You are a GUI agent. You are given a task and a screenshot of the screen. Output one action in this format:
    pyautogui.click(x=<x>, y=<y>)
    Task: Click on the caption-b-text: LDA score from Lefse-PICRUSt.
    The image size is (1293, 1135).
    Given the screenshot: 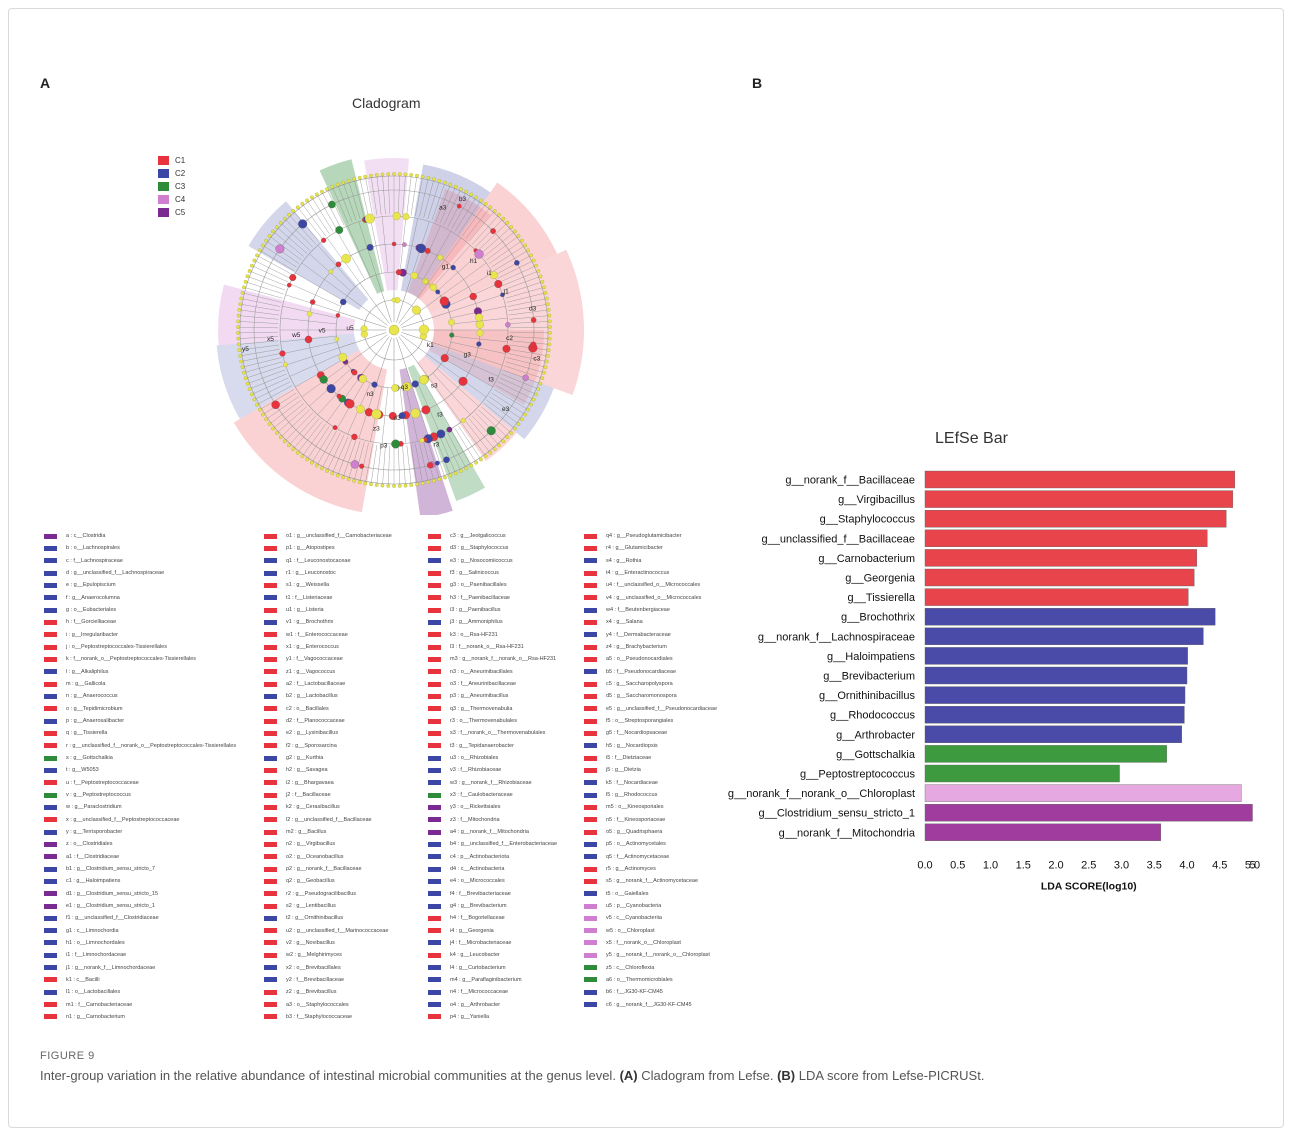 What is the action you would take?
    pyautogui.click(x=891, y=1075)
    